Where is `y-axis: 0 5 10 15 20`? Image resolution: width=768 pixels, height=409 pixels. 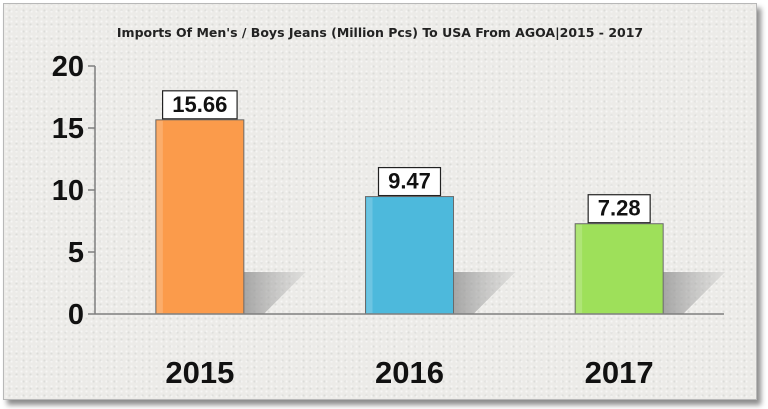 y-axis: 0 5 10 15 20 is located at coordinates (74, 191).